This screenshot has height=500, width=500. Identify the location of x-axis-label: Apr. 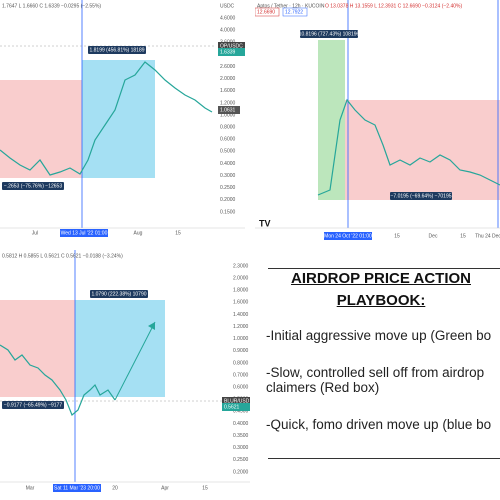
(165, 488).